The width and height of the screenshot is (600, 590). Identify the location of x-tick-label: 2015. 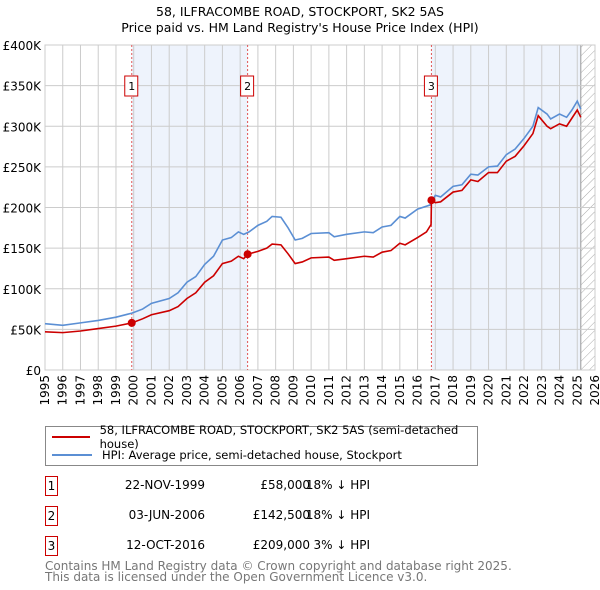
(400, 390).